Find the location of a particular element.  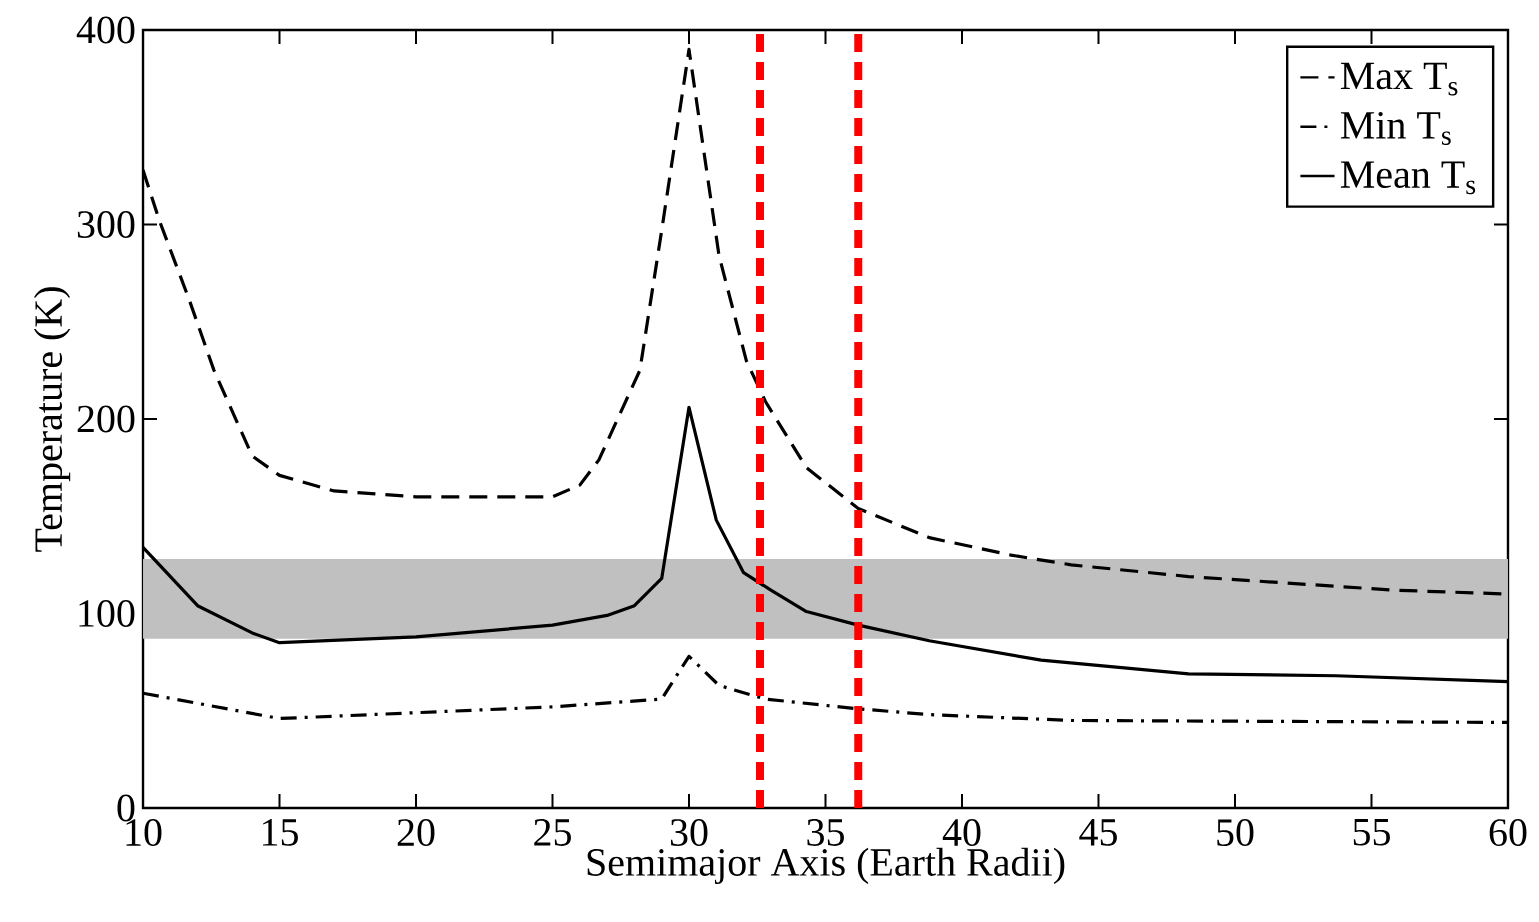

y-tick-label: 200 is located at coordinates (106, 419).